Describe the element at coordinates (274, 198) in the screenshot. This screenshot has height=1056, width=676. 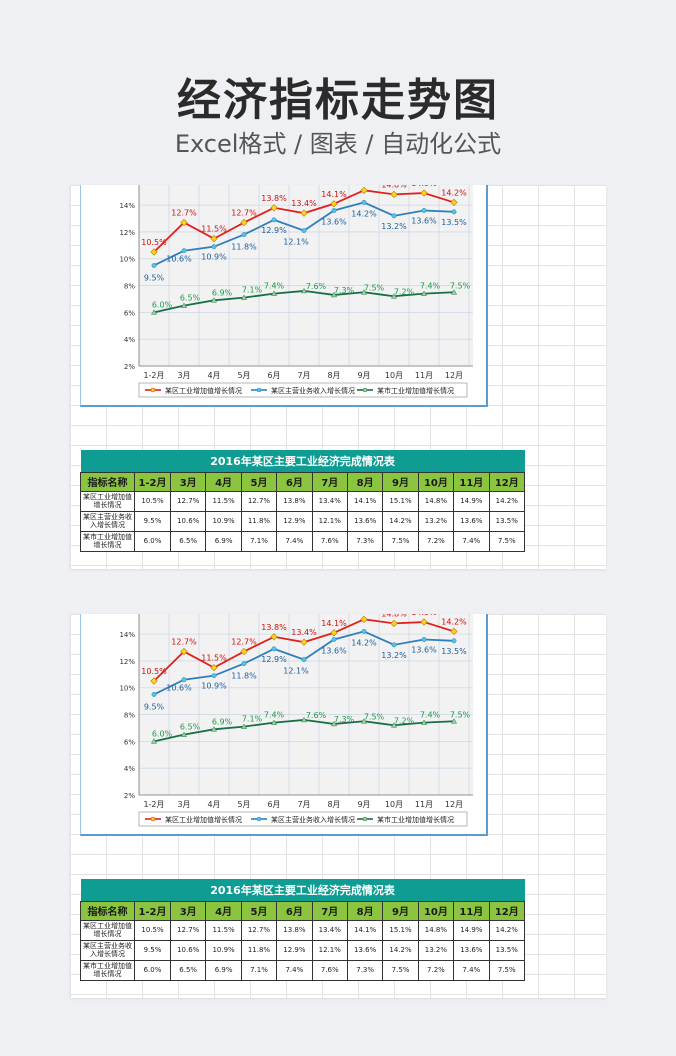
I see `data-label: 13.8%` at that location.